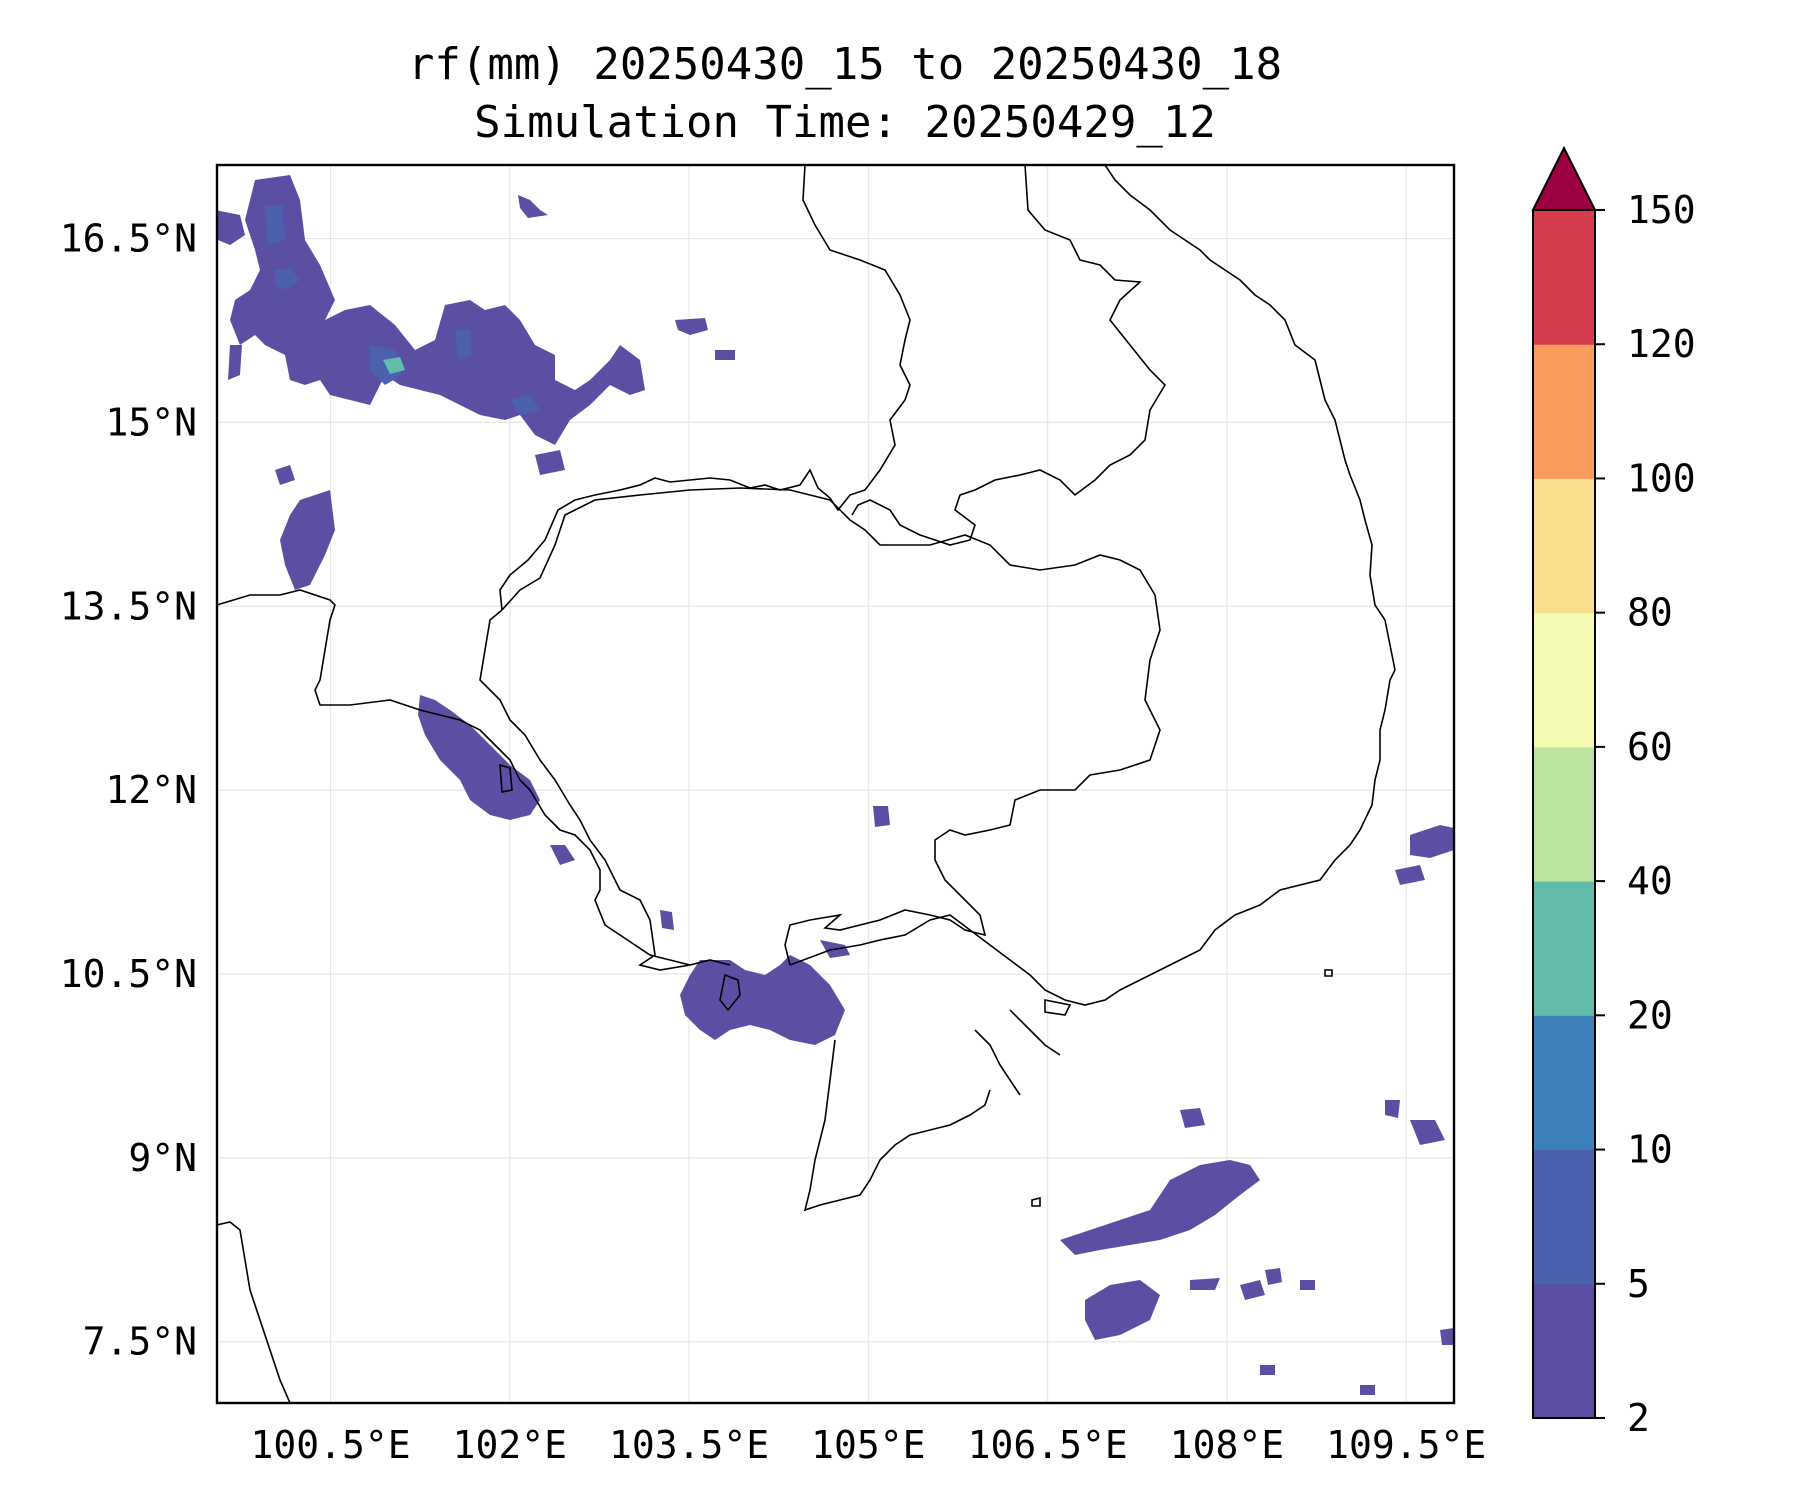 The width and height of the screenshot is (1800, 1500). Describe the element at coordinates (1638, 1418) in the screenshot. I see `colorbar-tick-label: 2` at that location.